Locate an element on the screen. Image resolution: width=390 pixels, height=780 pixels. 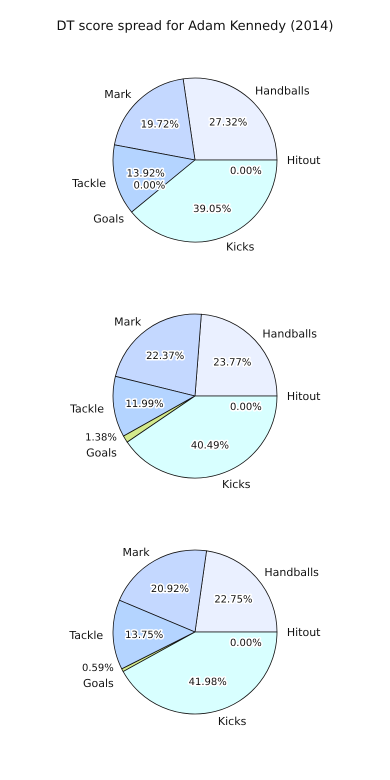
data-label: 0.59% is located at coordinates (98, 668).